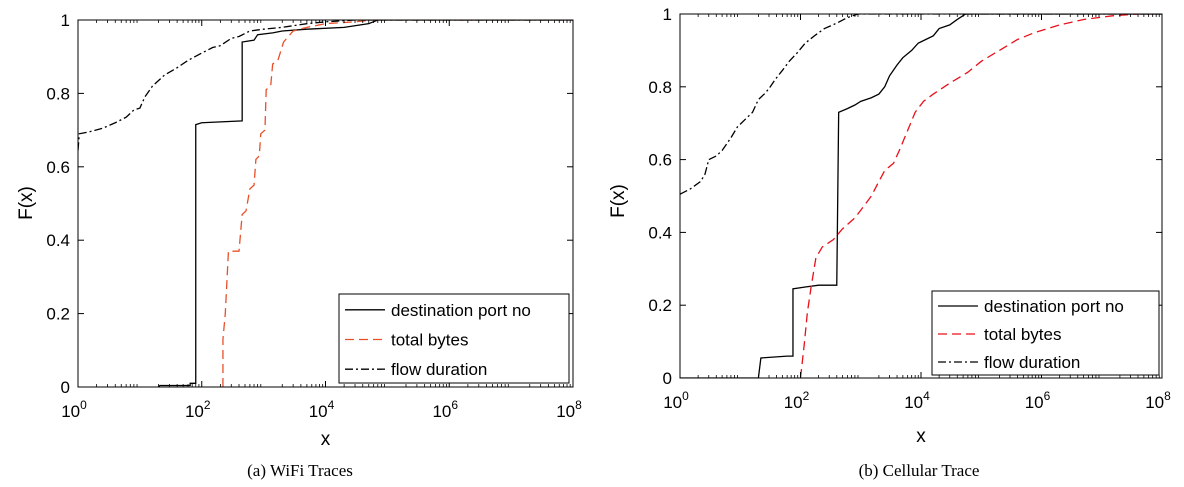  What do you see at coordinates (300, 470) in the screenshot?
I see `subfigure-caption: (a) WiFi Traces` at bounding box center [300, 470].